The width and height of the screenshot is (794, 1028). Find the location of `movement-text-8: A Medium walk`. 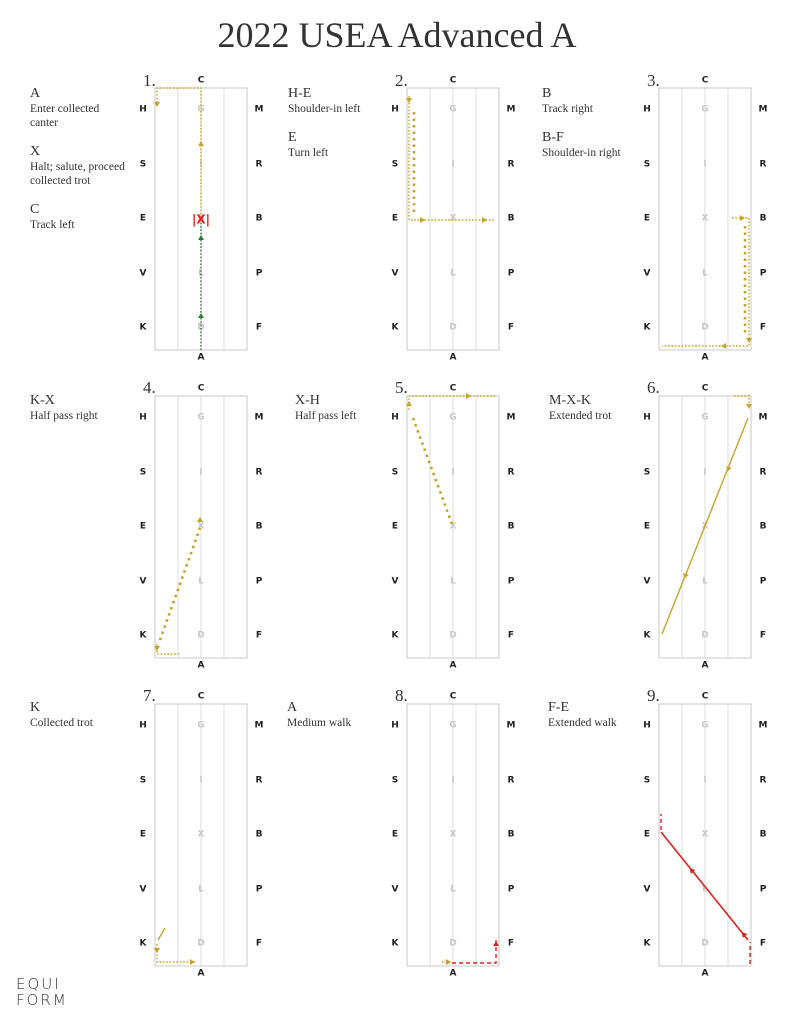

movement-text-8: A Medium walk is located at coordinates (352, 715).